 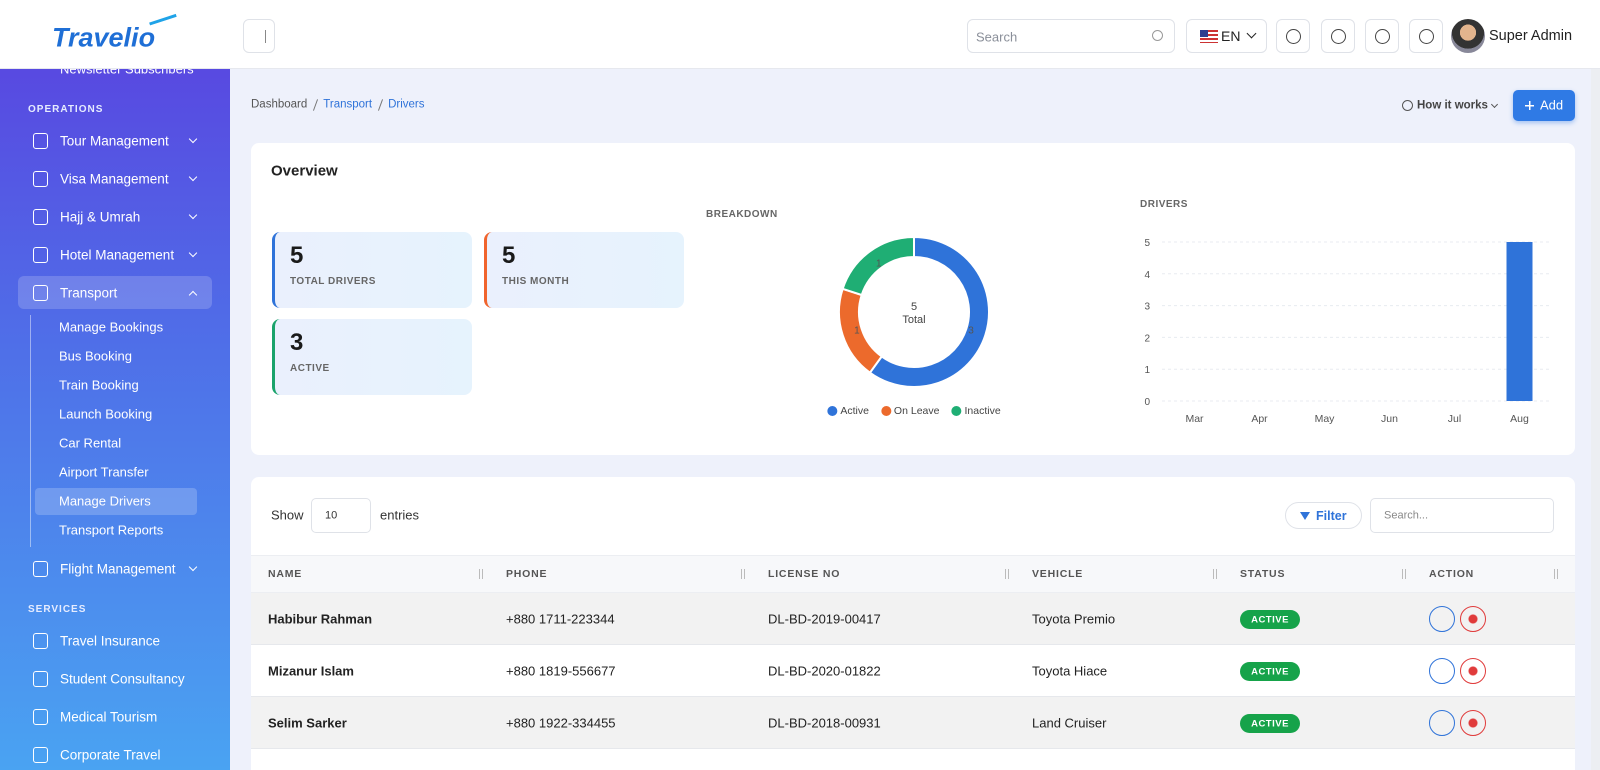 What do you see at coordinates (1270, 619) in the screenshot?
I see `status-badge: ACTIVE` at bounding box center [1270, 619].